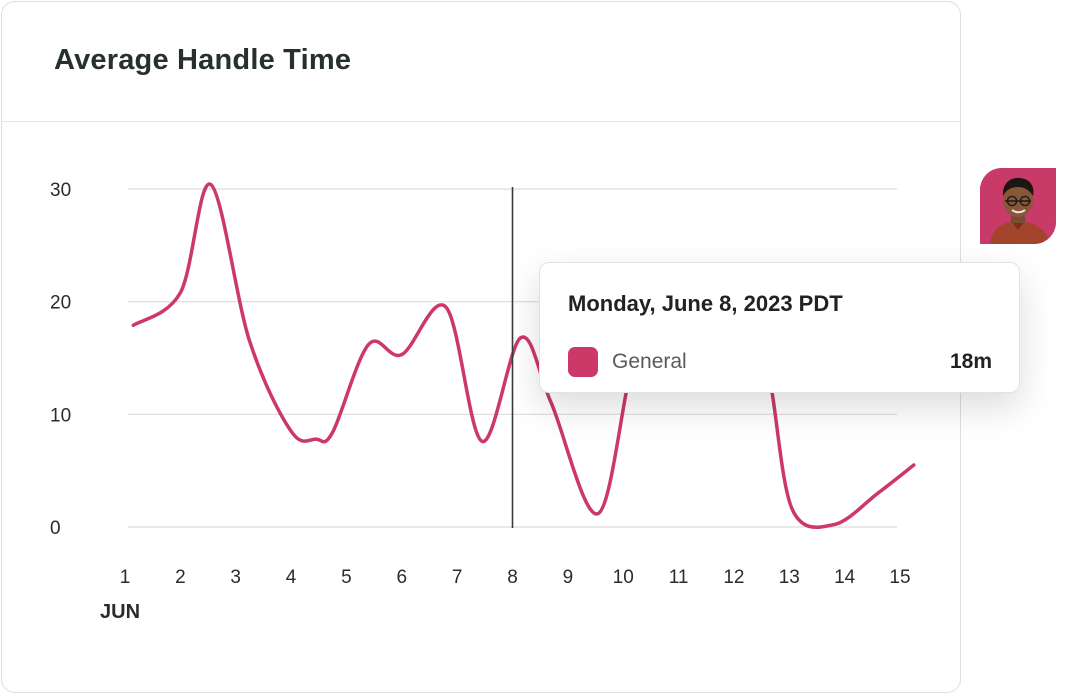 The image size is (1086, 696). What do you see at coordinates (679, 577) in the screenshot?
I see `x-tick-label: 11` at bounding box center [679, 577].